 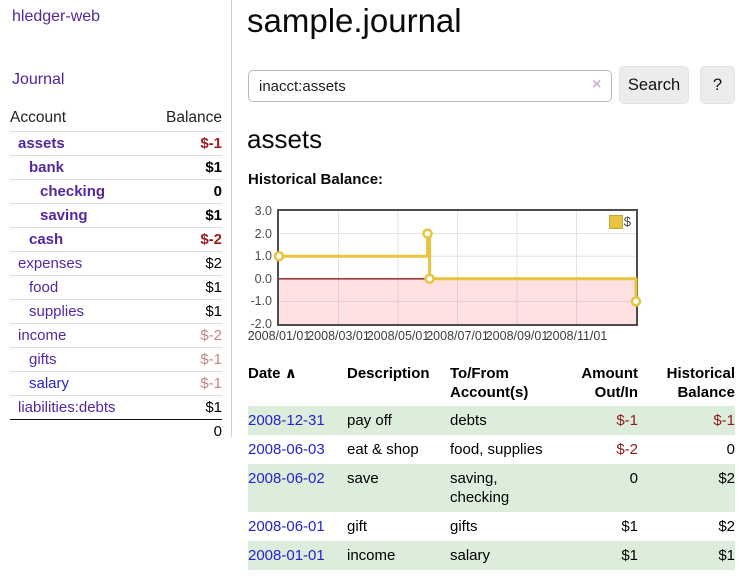 What do you see at coordinates (47, 167) in the screenshot?
I see `account-link: bank` at bounding box center [47, 167].